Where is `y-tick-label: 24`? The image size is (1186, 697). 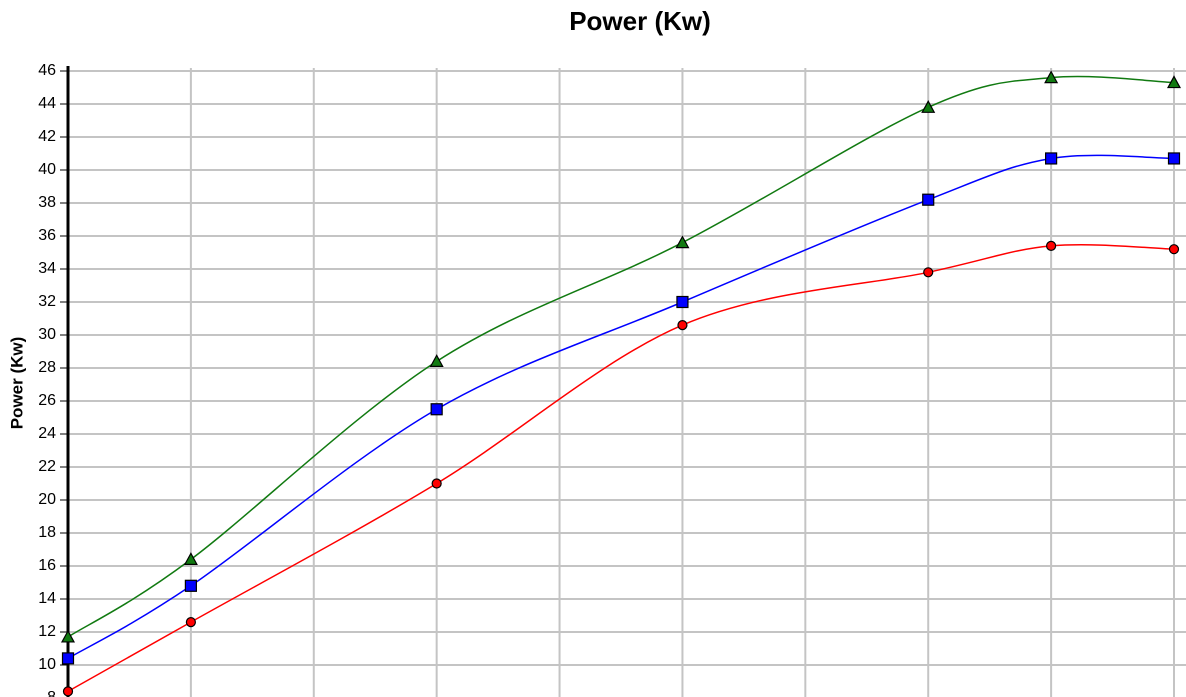
y-tick-label: 24 is located at coordinates (47, 433).